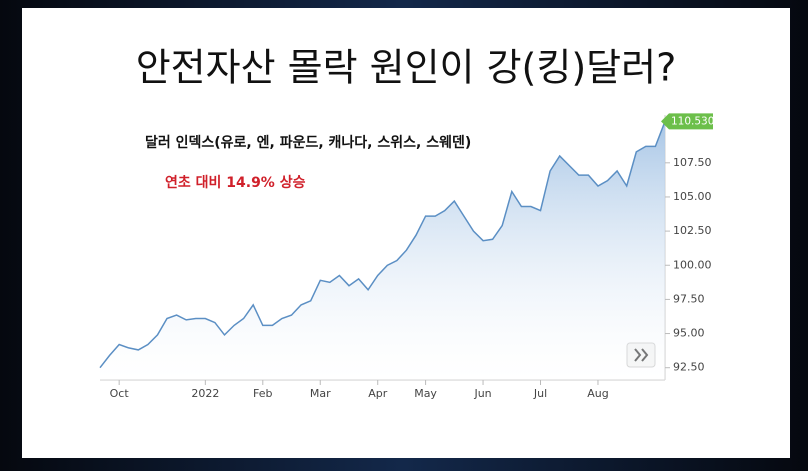 The image size is (808, 471). I want to click on x-tick-label: Jun, so click(482, 393).